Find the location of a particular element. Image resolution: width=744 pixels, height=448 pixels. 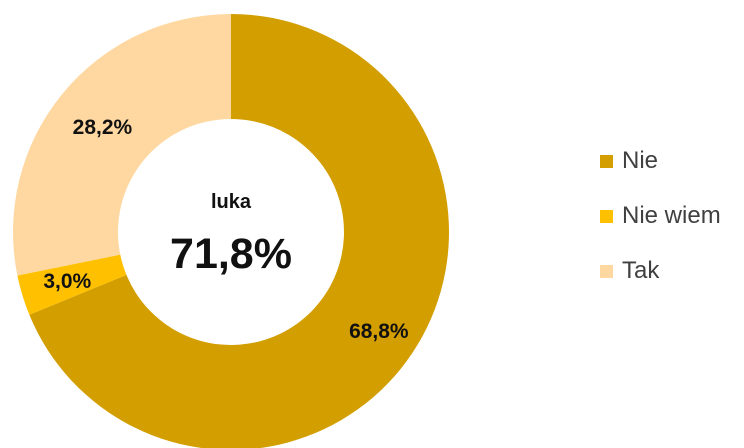

slice-label-nie-wiem: 3,0% is located at coordinates (67, 281).